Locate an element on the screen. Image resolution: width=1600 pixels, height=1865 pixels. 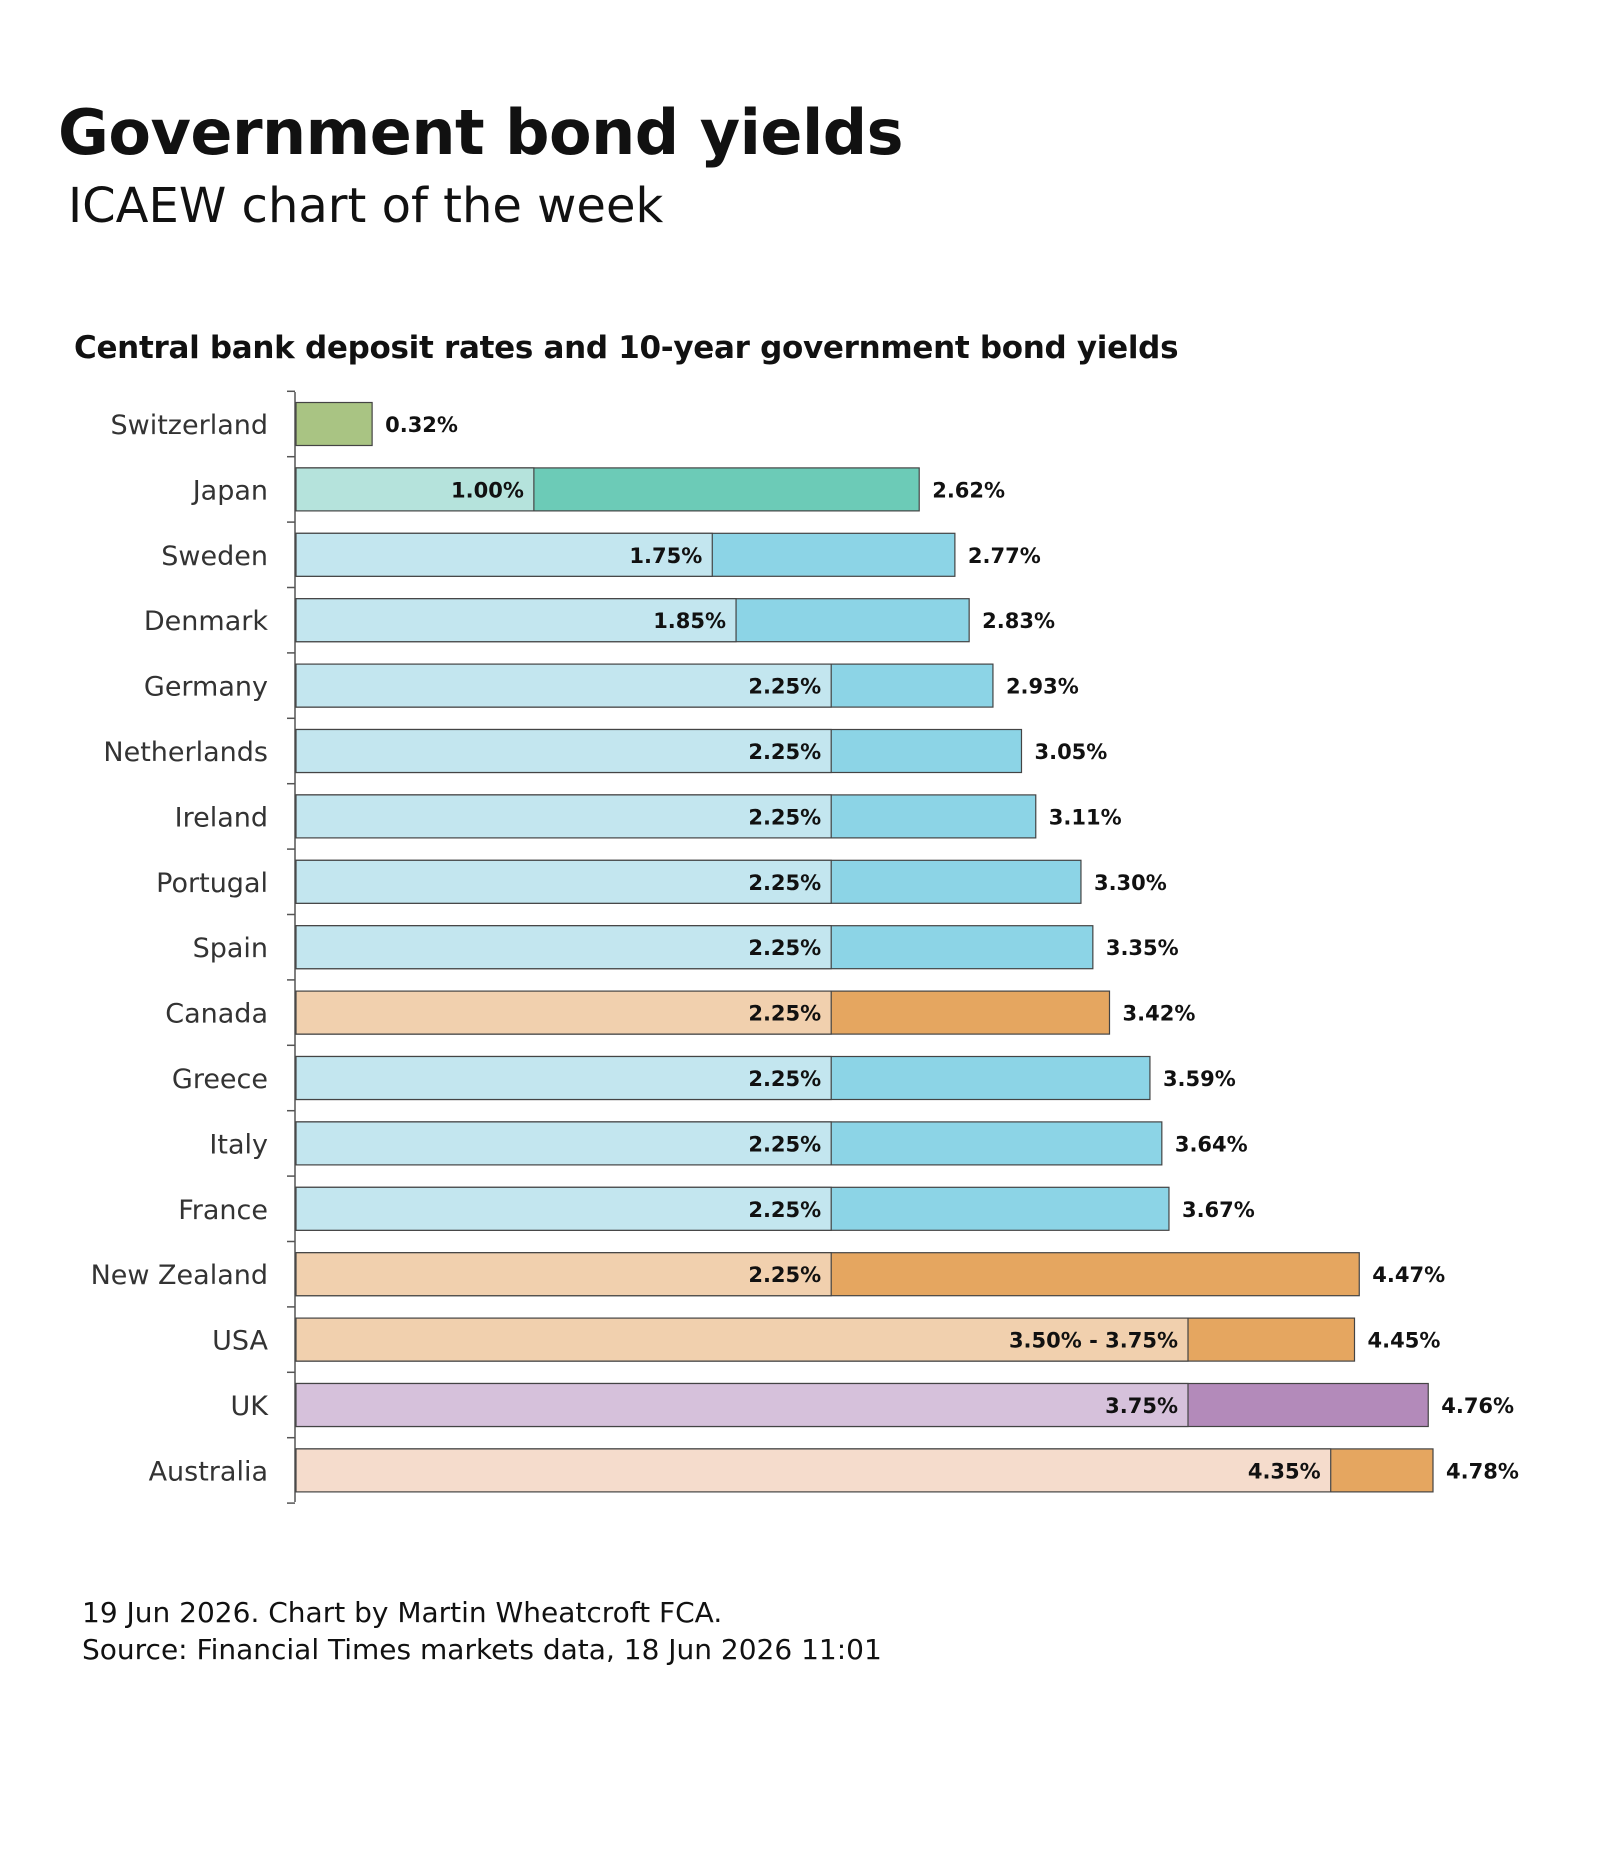
bond-yield-label: 3.11% is located at coordinates (1085, 817).